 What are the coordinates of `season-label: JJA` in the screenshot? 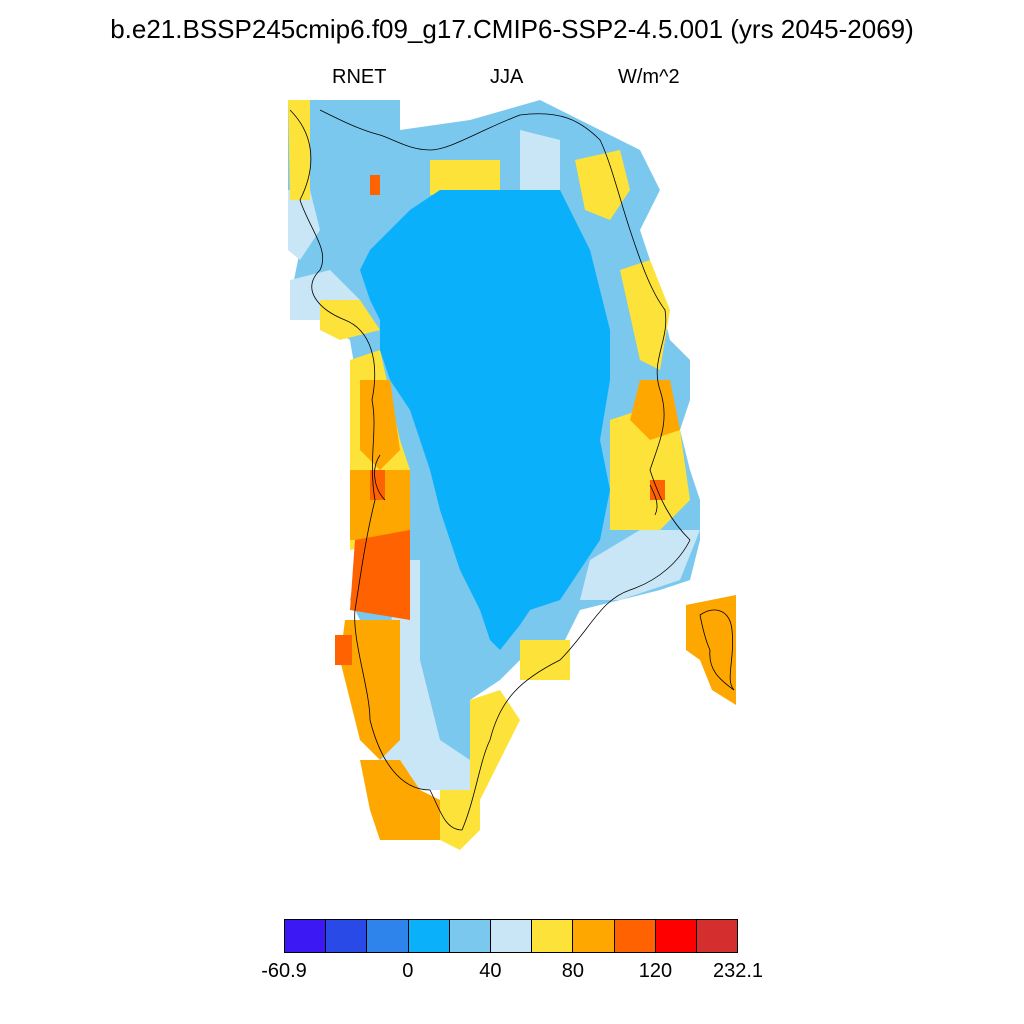 It's located at (507, 77).